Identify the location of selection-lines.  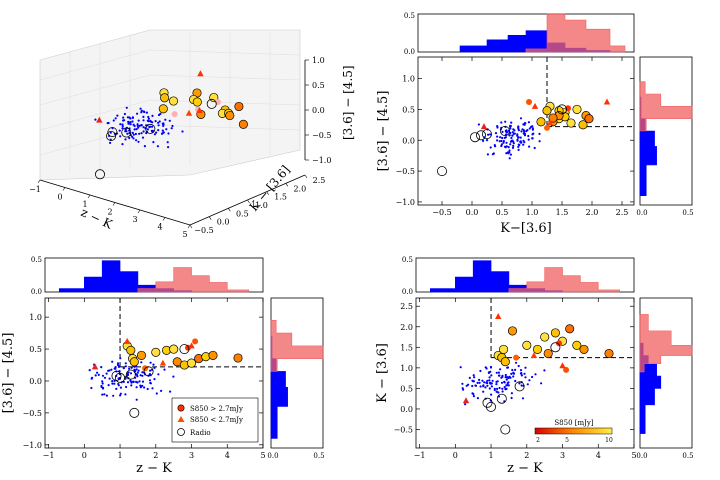
(562, 328).